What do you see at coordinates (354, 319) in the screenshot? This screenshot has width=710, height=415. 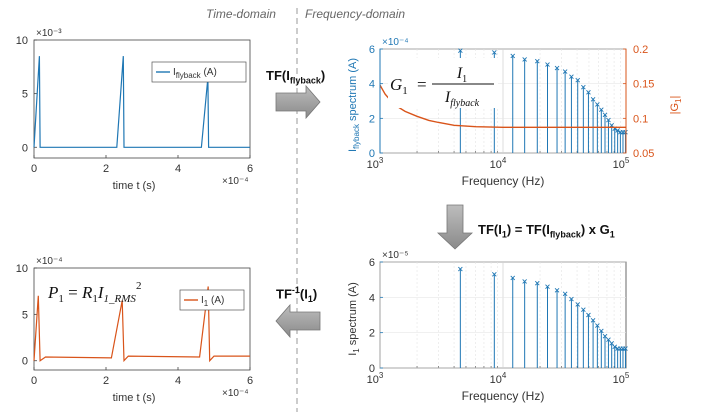 I see `y-axis-label: I1 spectrum (A)` at bounding box center [354, 319].